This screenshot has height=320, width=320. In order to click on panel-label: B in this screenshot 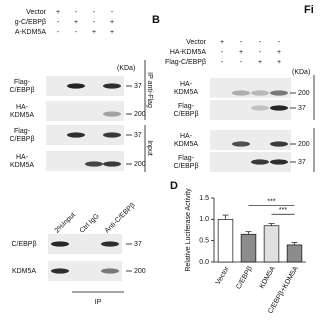, I will do `click(156, 20)`.